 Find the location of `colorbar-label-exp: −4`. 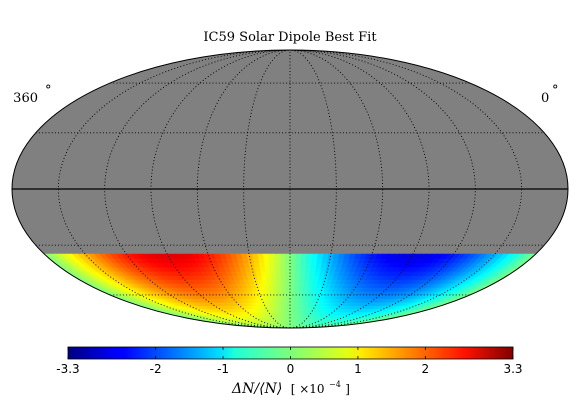

colorbar-label-exp: −4 is located at coordinates (335, 384).